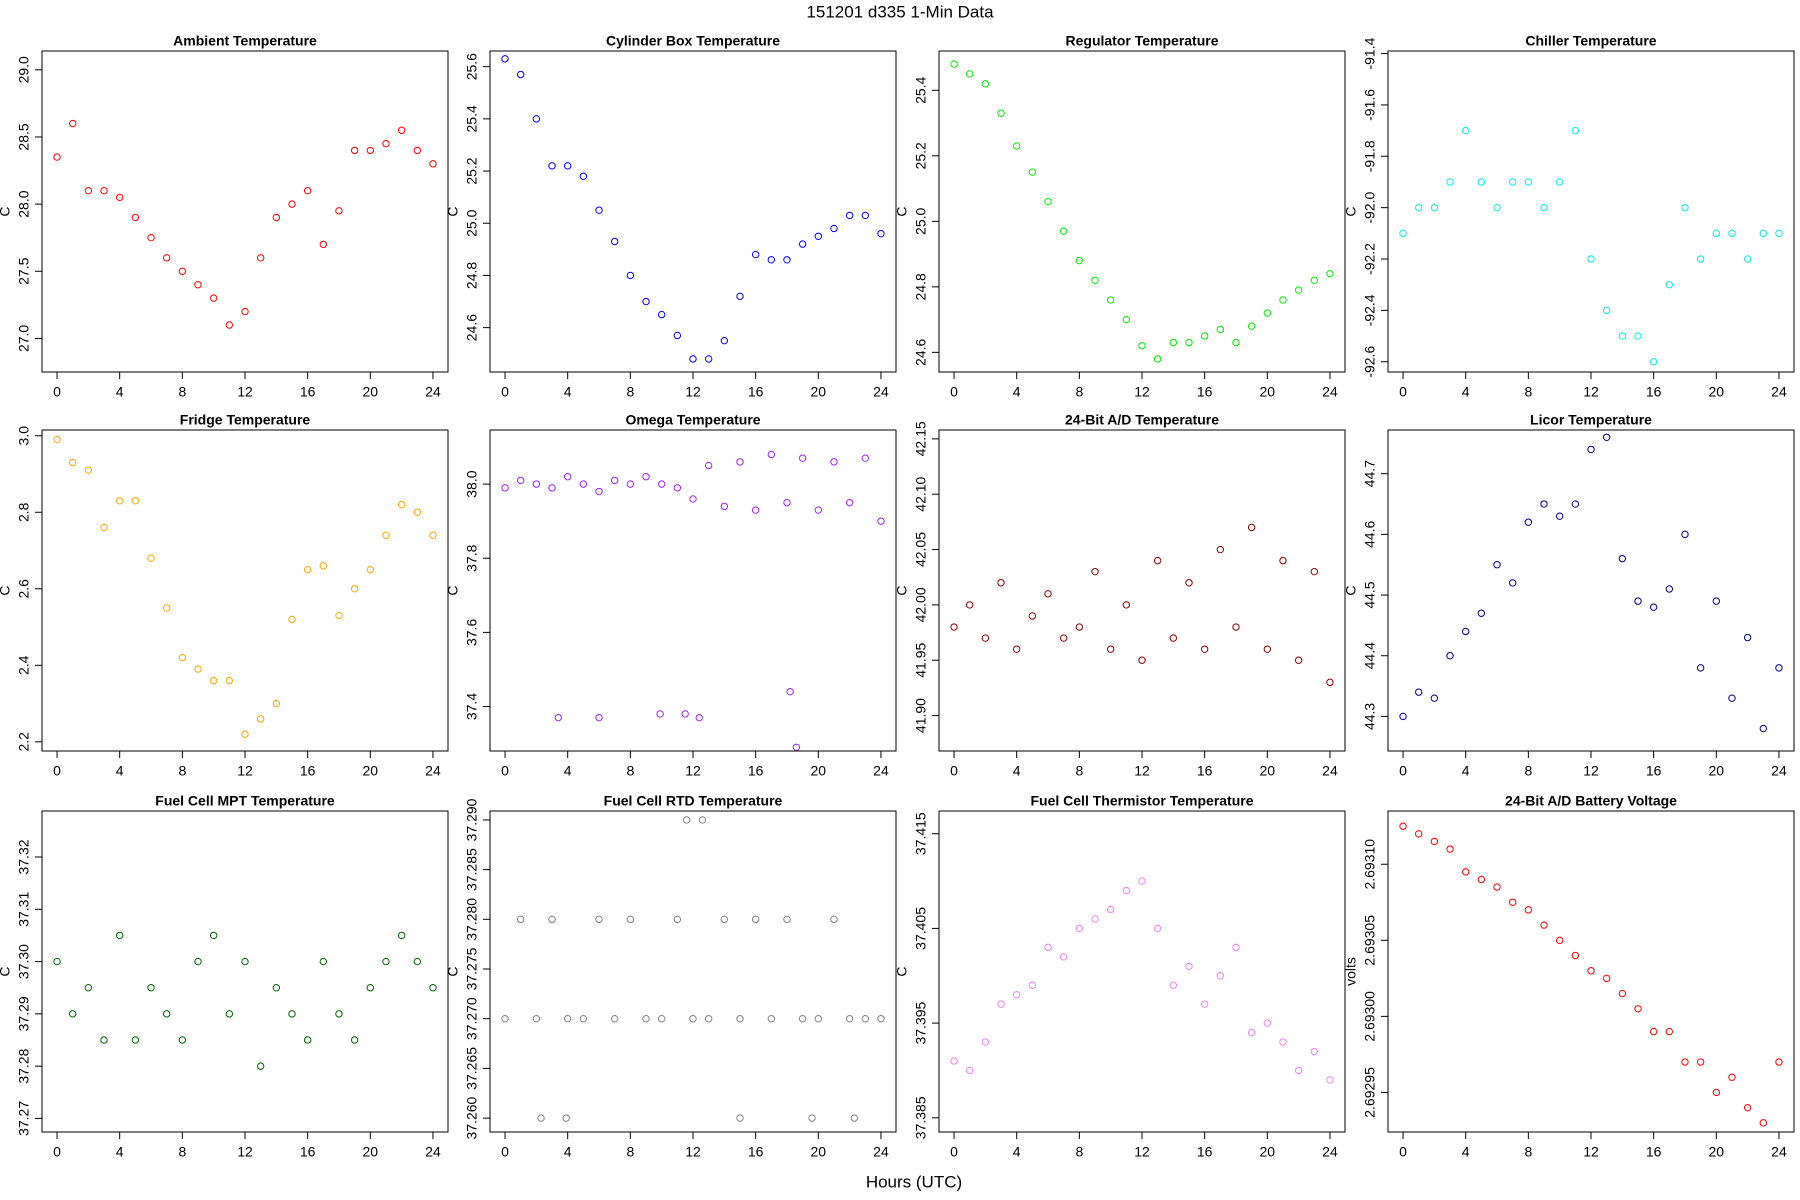 The height and width of the screenshot is (1200, 1800). I want to click on y-tick-label: 37.415, so click(921, 833).